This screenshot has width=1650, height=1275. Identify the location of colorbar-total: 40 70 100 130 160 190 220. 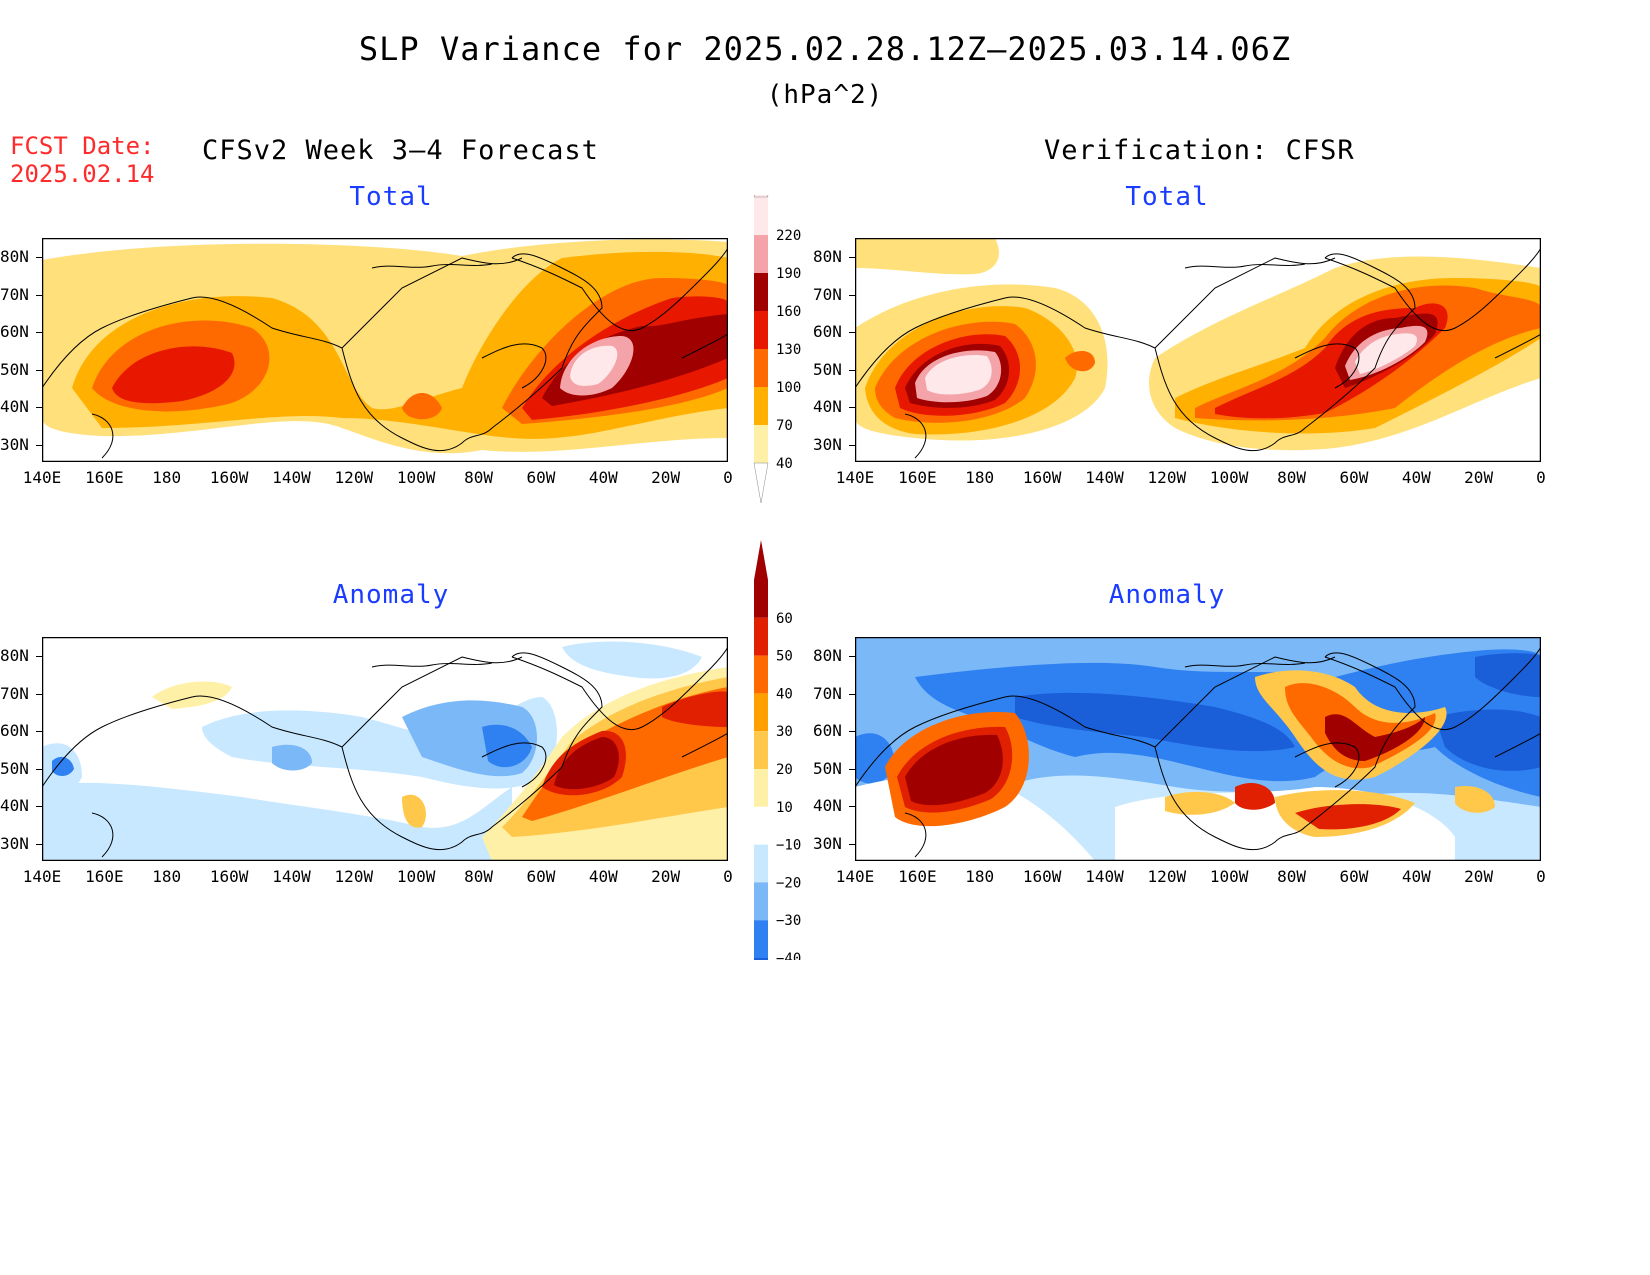
(777, 349).